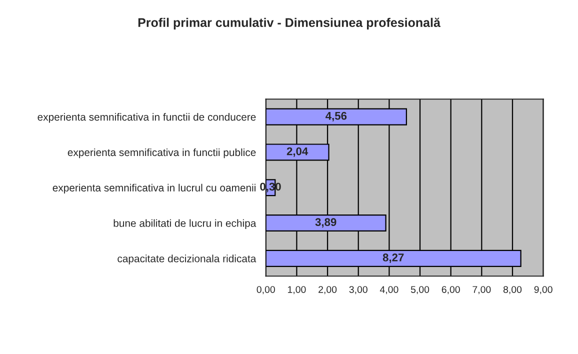 The image size is (578, 354). I want to click on data-label: 8,27, so click(393, 259).